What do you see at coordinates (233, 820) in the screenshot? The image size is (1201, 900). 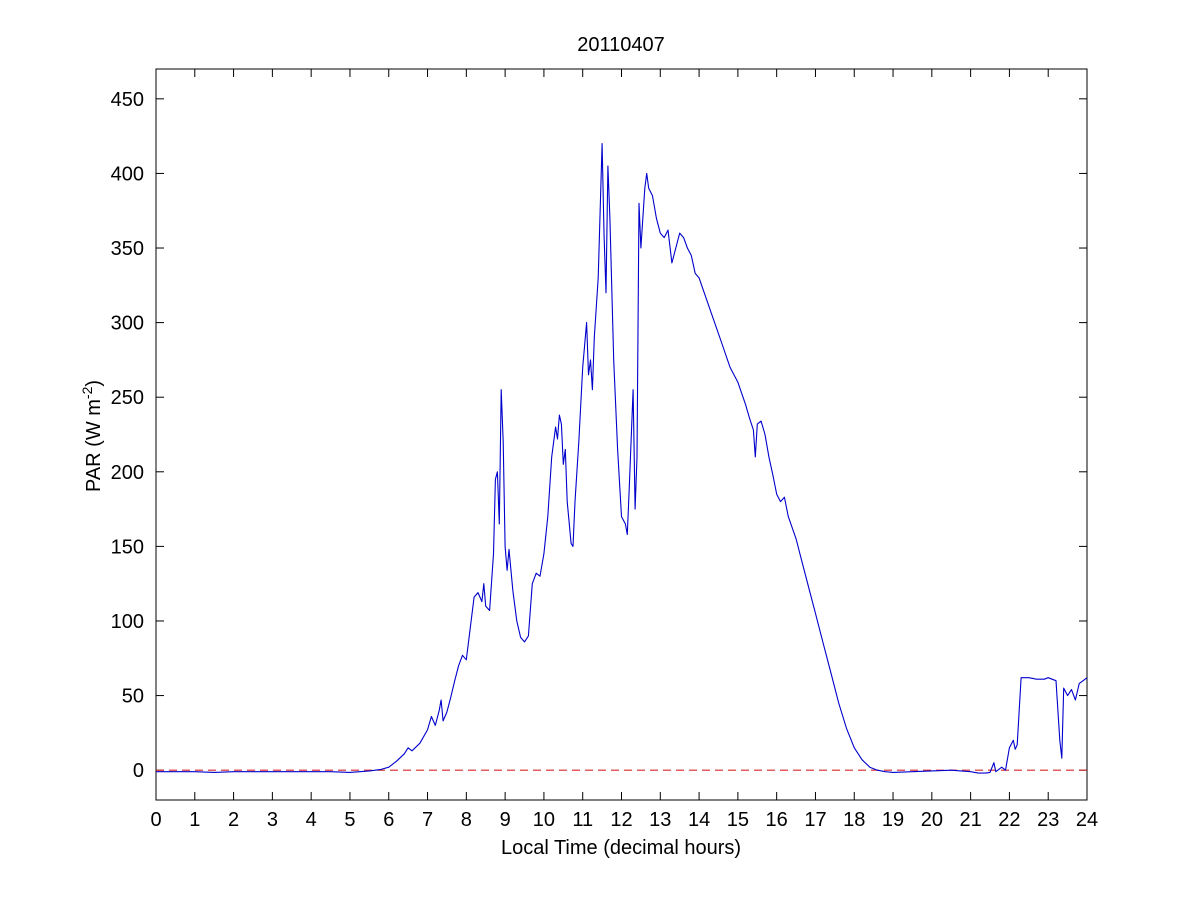 I see `x-tick-label: 2` at bounding box center [233, 820].